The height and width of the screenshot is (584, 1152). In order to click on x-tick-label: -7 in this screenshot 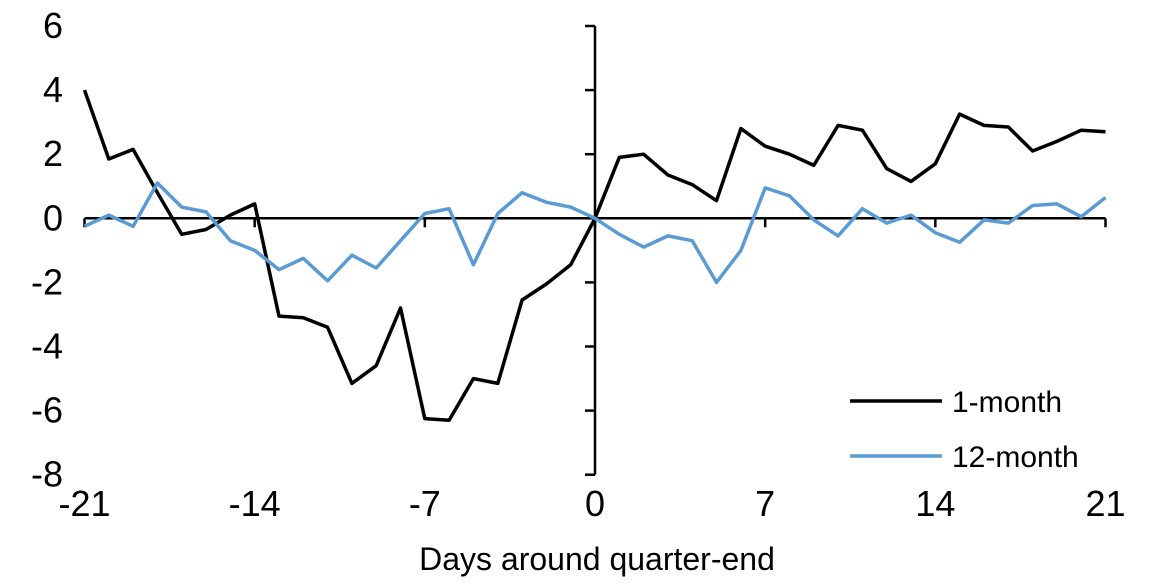, I will do `click(425, 503)`.